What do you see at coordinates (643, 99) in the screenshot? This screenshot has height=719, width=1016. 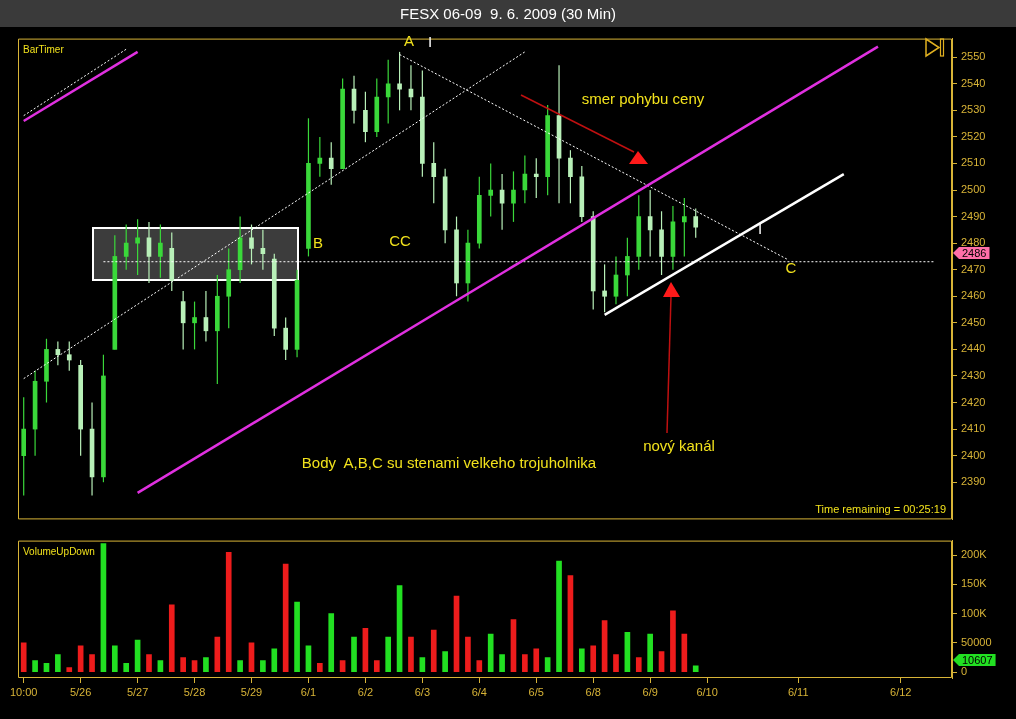 I see `annotation: smer pohybu ceny` at bounding box center [643, 99].